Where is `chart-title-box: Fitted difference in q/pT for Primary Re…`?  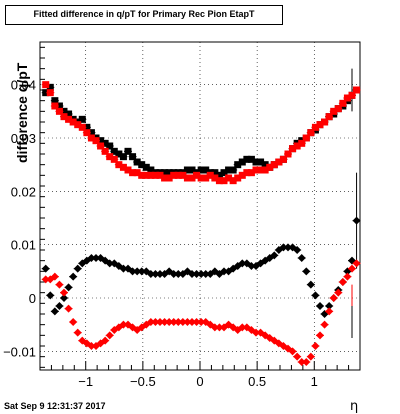 chart-title-box: Fitted difference in q/pT for Primary Re… is located at coordinates (144, 15).